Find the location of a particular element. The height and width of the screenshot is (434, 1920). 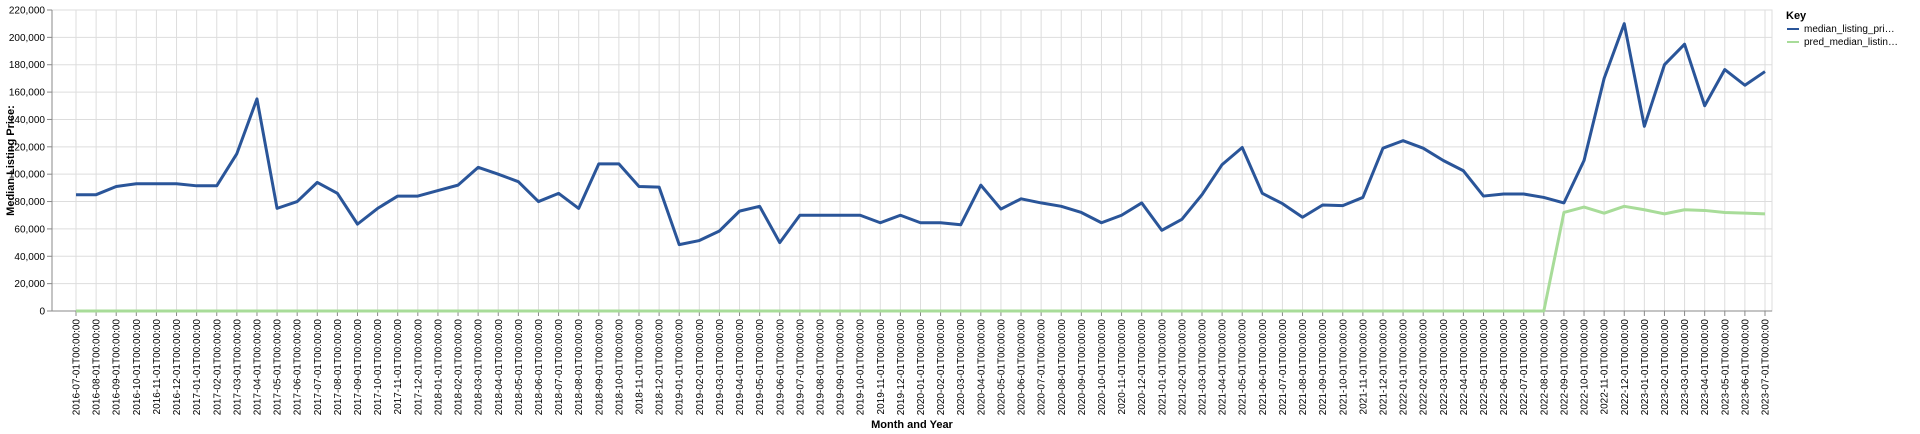

x-tick-label: 2022-05-01T00:00:00 is located at coordinates (1484, 367).